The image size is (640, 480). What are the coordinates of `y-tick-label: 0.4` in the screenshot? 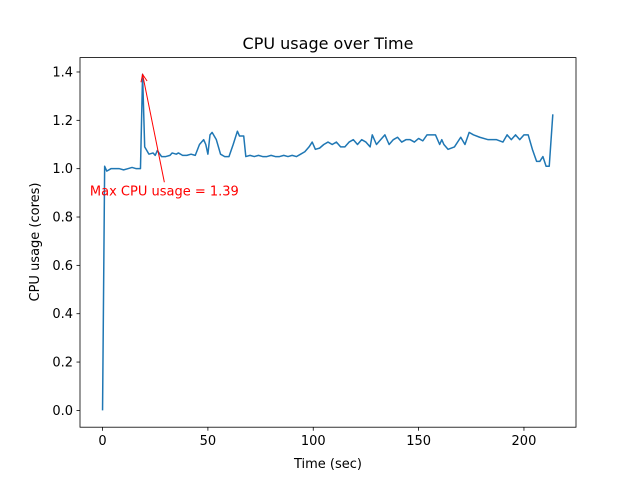 It's located at (62, 314).